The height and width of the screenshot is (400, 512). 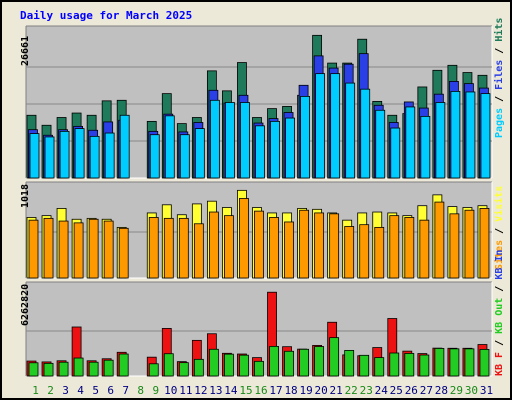 What do you see at coordinates (499, 264) in the screenshot?
I see `legend-kbin: KB In` at bounding box center [499, 264].